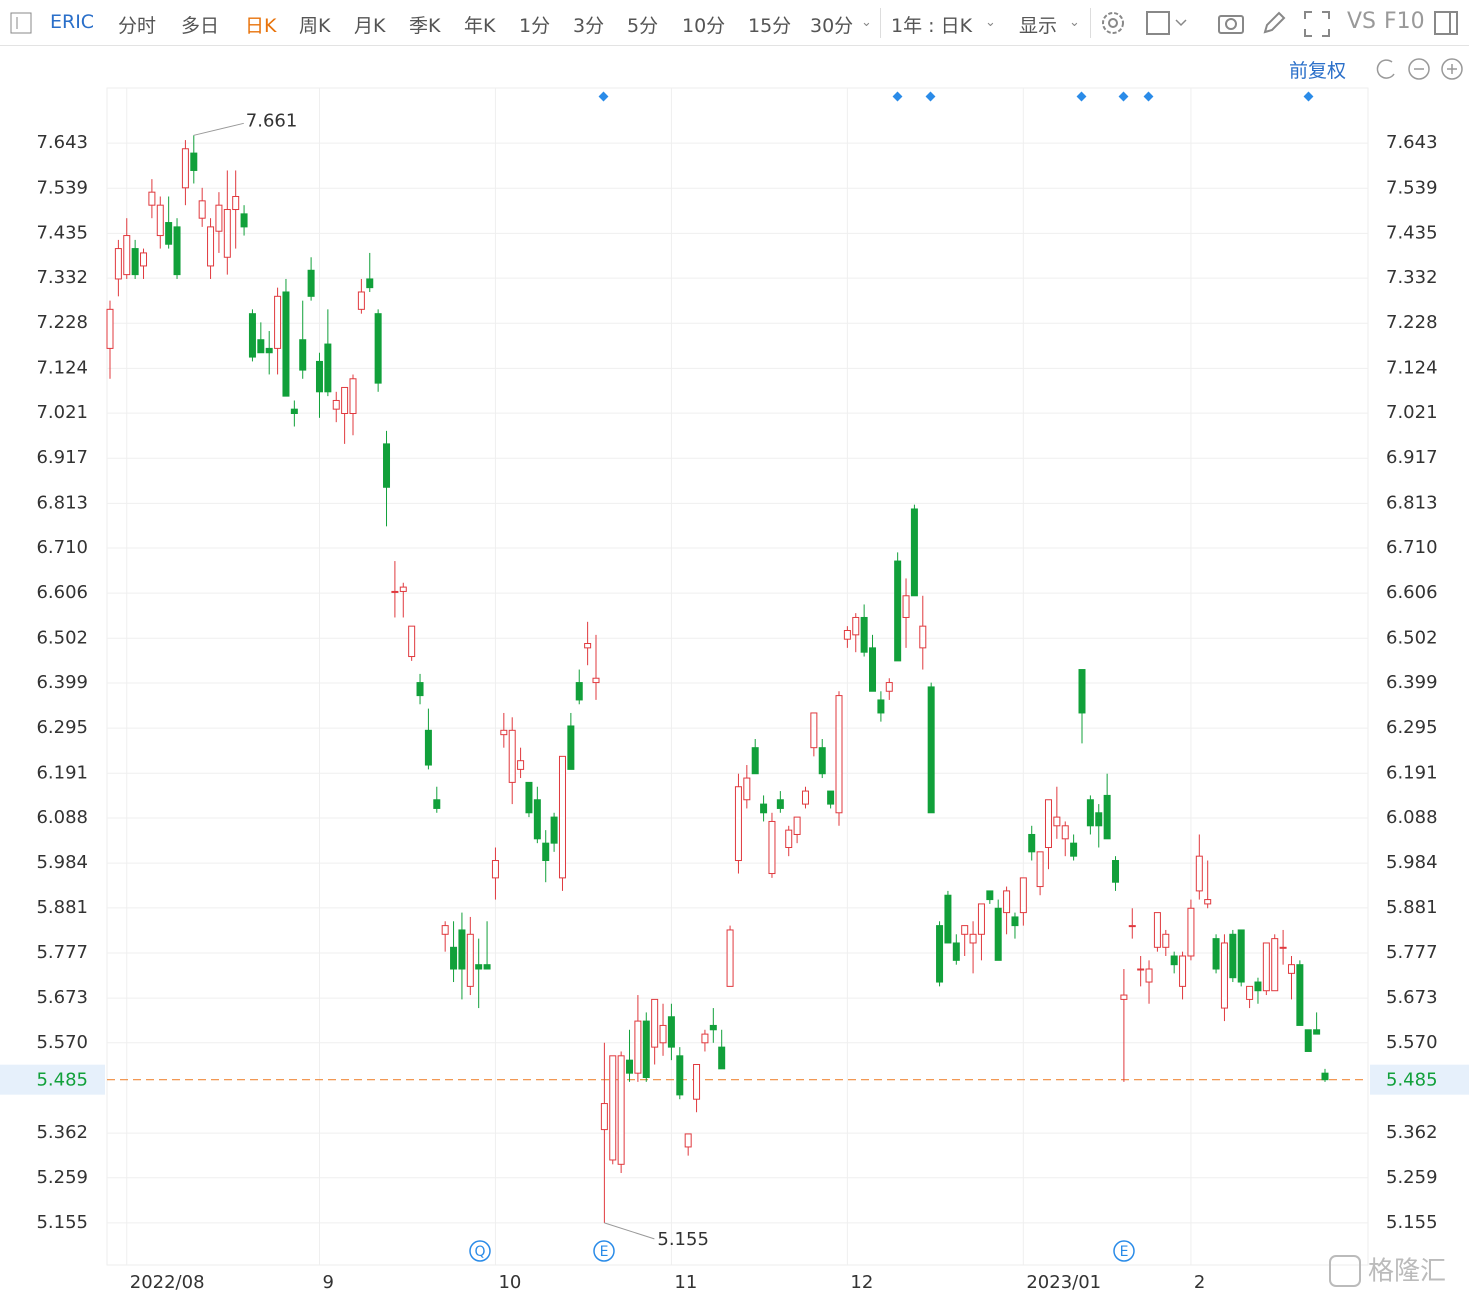  Describe the element at coordinates (1419, 69) in the screenshot. I see `zoom-out` at that location.